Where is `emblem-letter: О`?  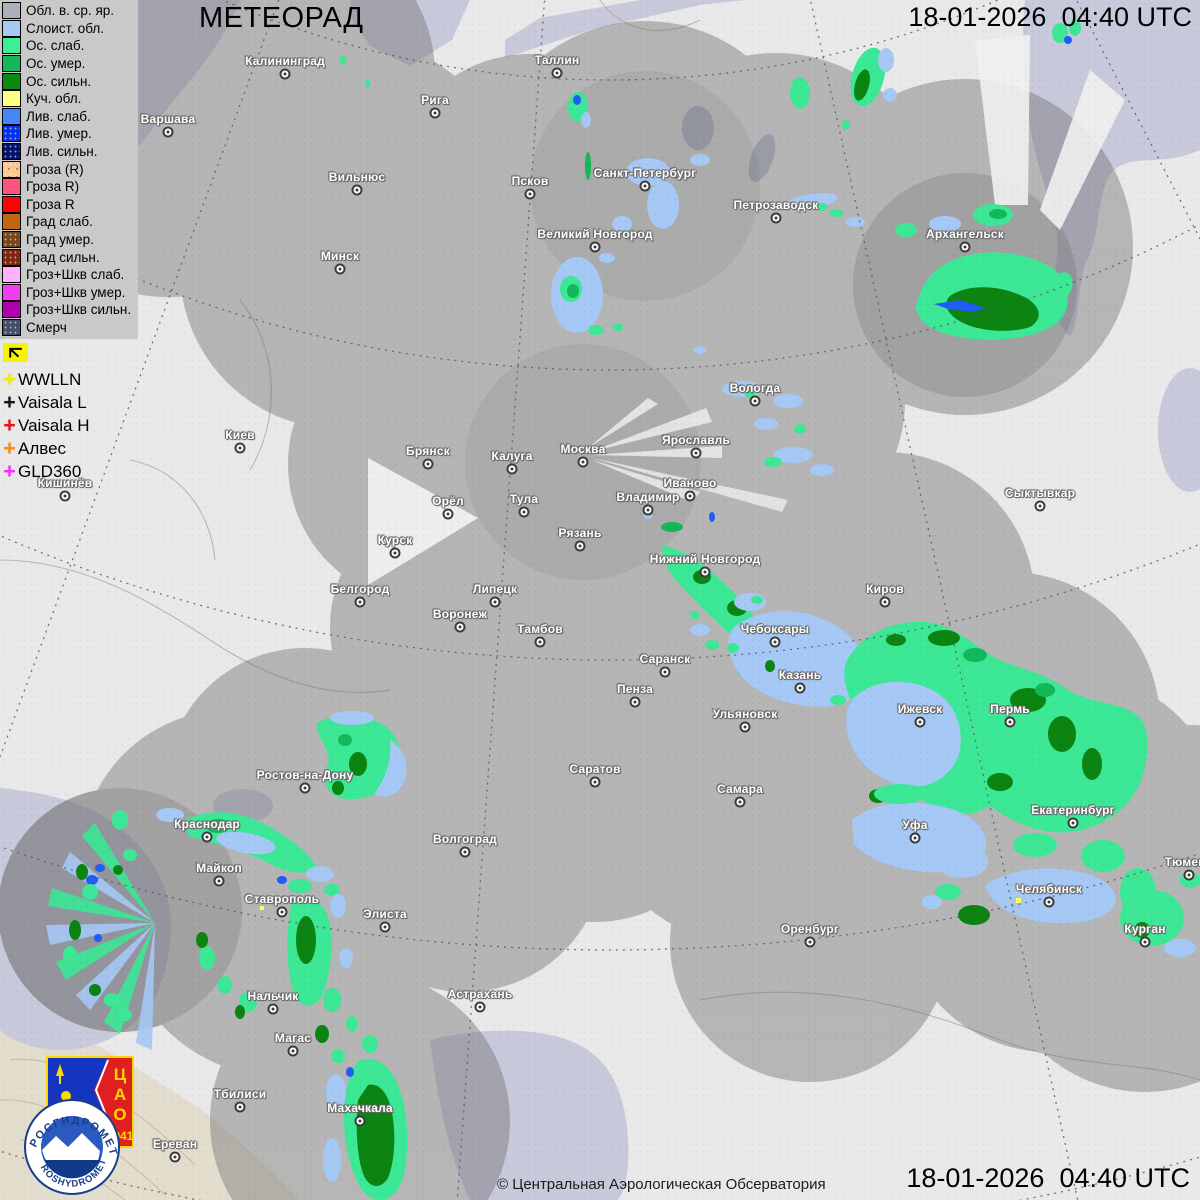 emblem-letter: О is located at coordinates (119, 1114).